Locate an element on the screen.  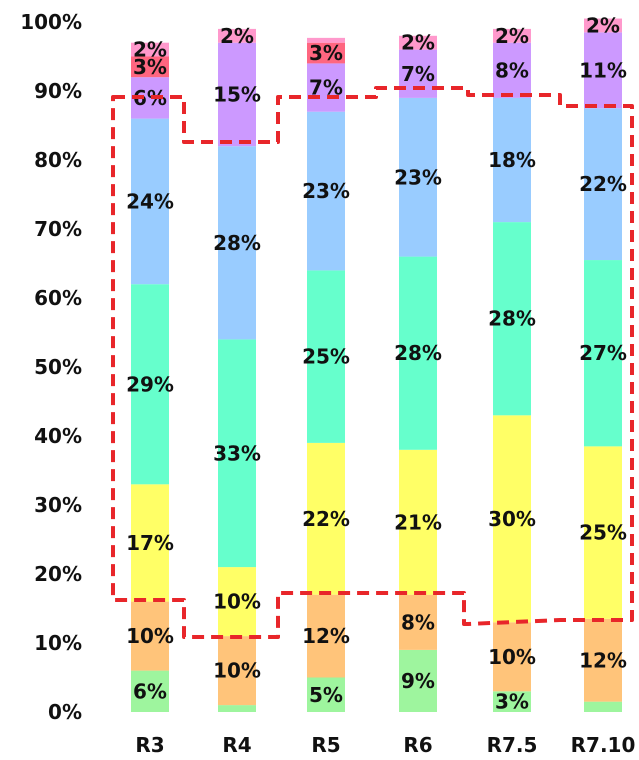
x-tick-label: R6 is located at coordinates (417, 745).